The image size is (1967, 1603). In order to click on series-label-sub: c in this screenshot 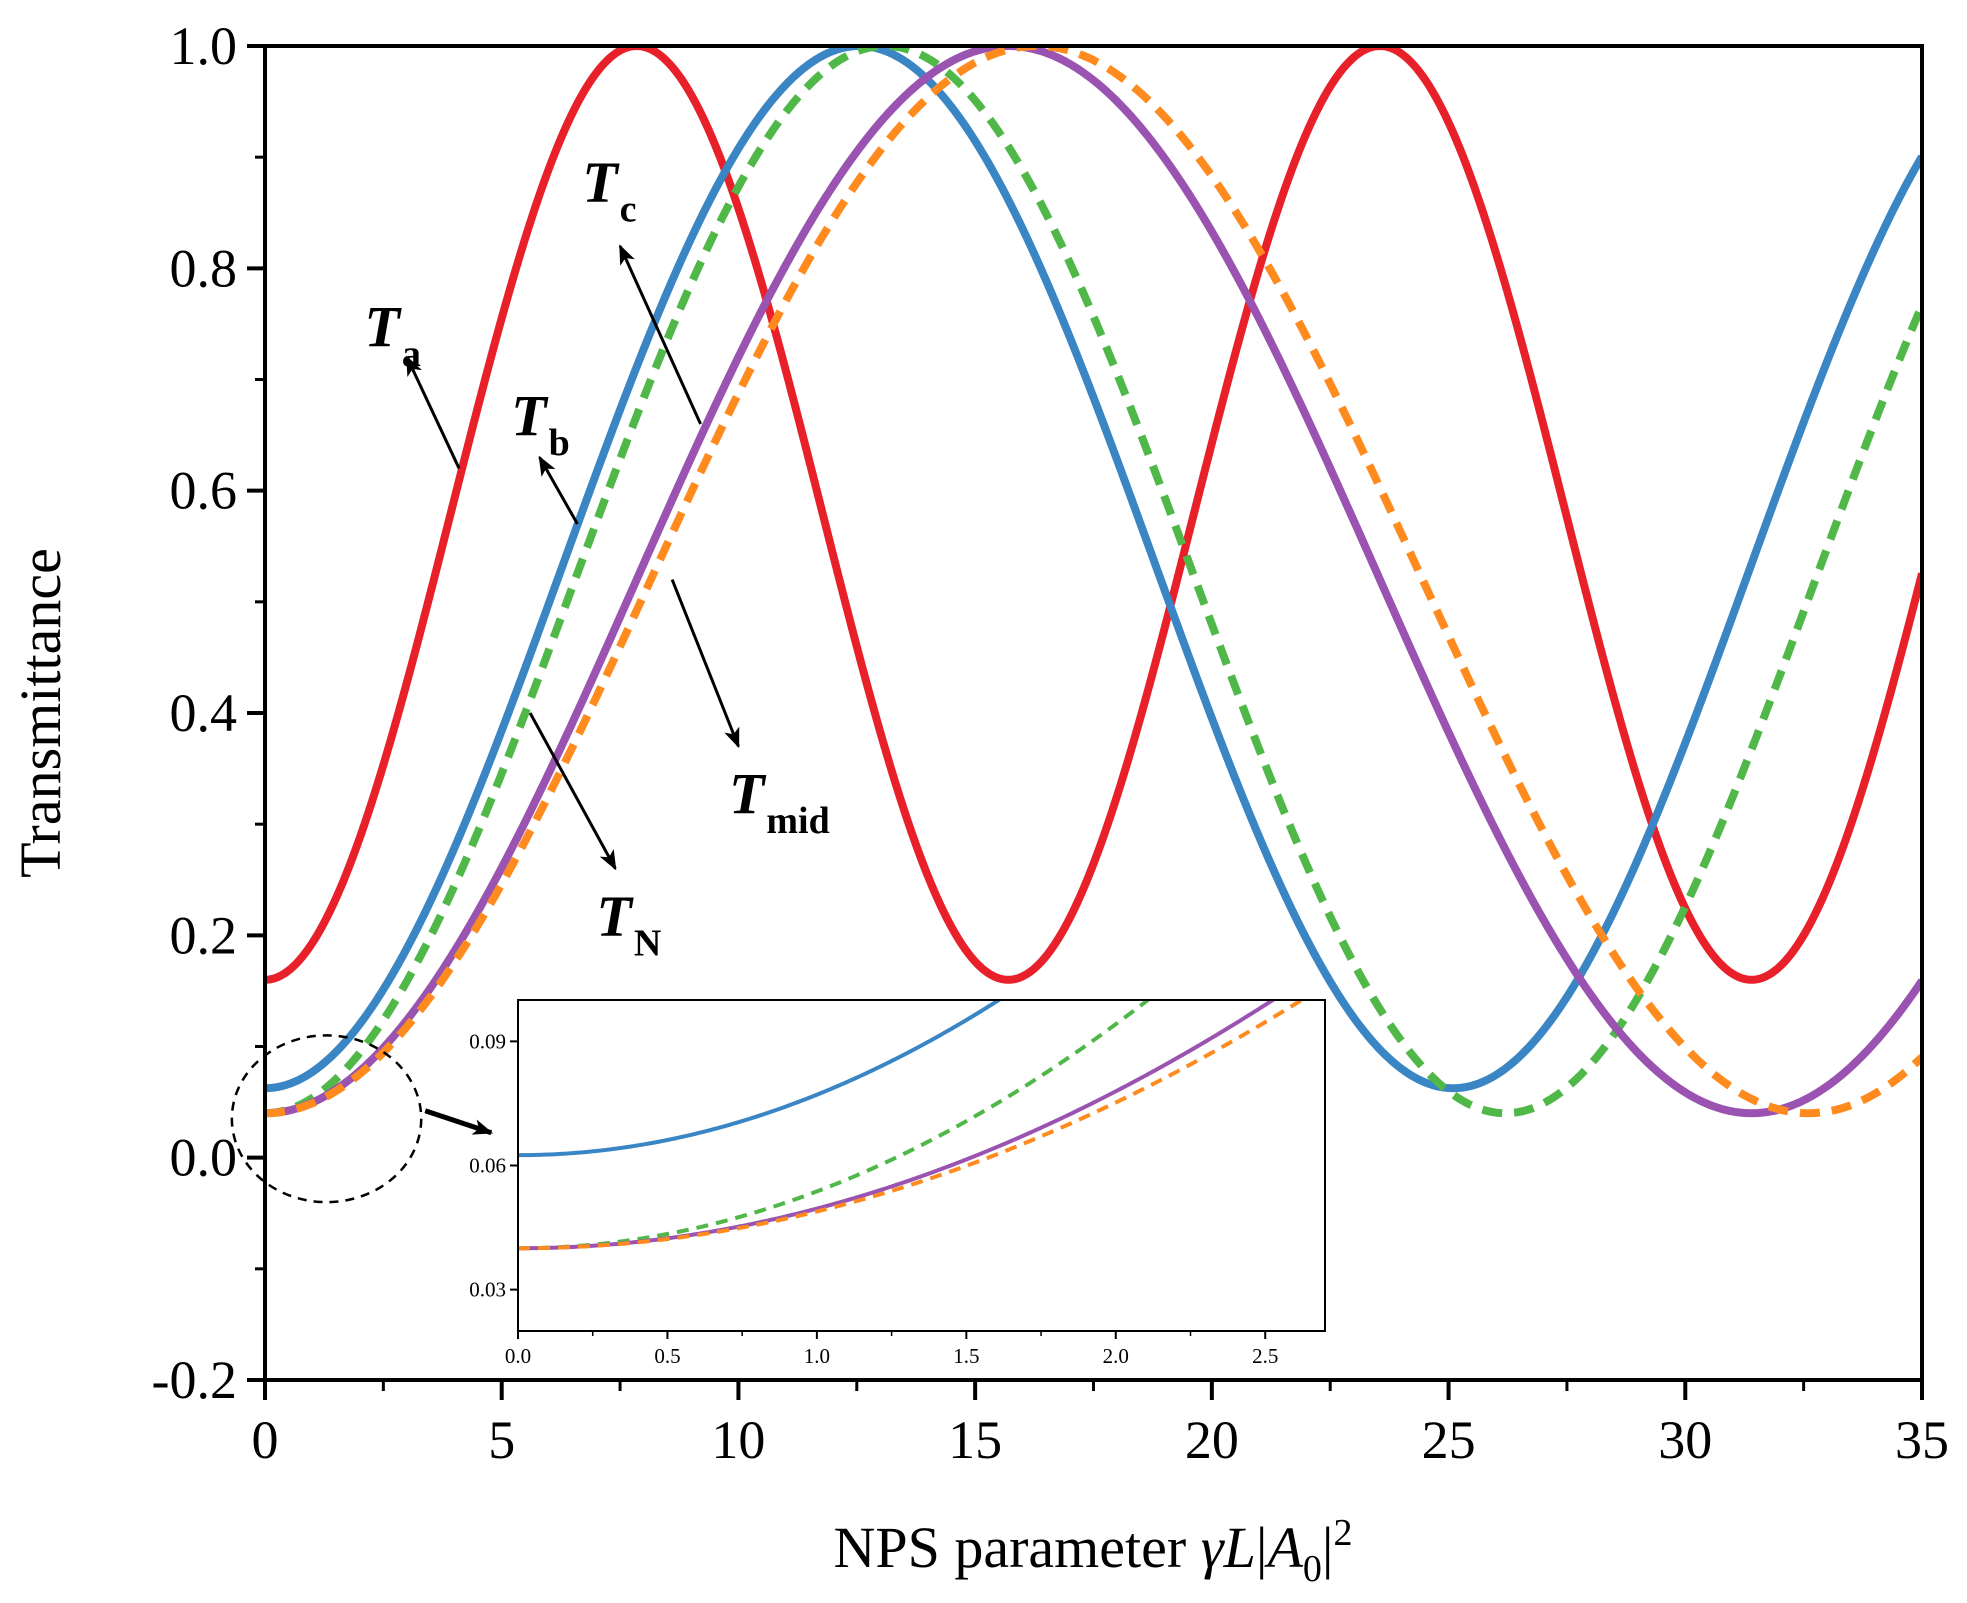, I will do `click(628, 210)`.